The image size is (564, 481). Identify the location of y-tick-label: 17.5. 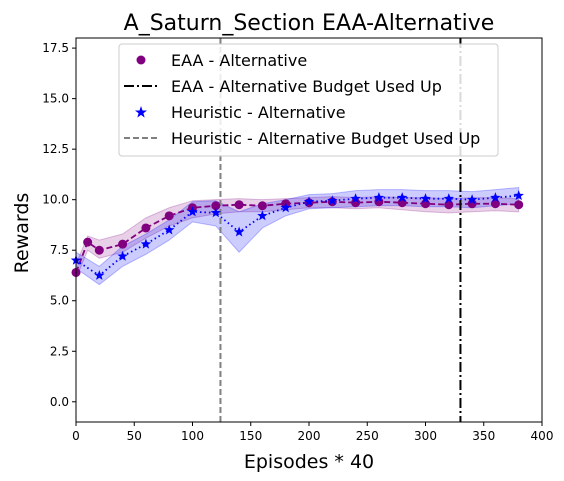
(55, 48).